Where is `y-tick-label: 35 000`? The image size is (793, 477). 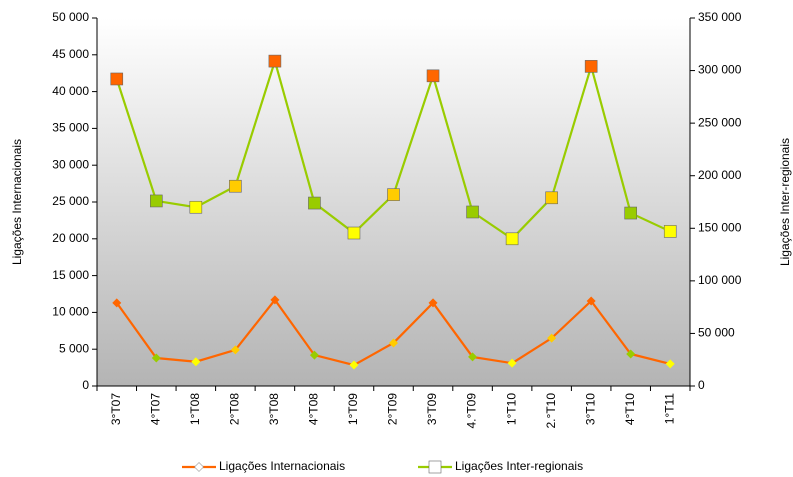
y-tick-label: 35 000 is located at coordinates (70, 128).